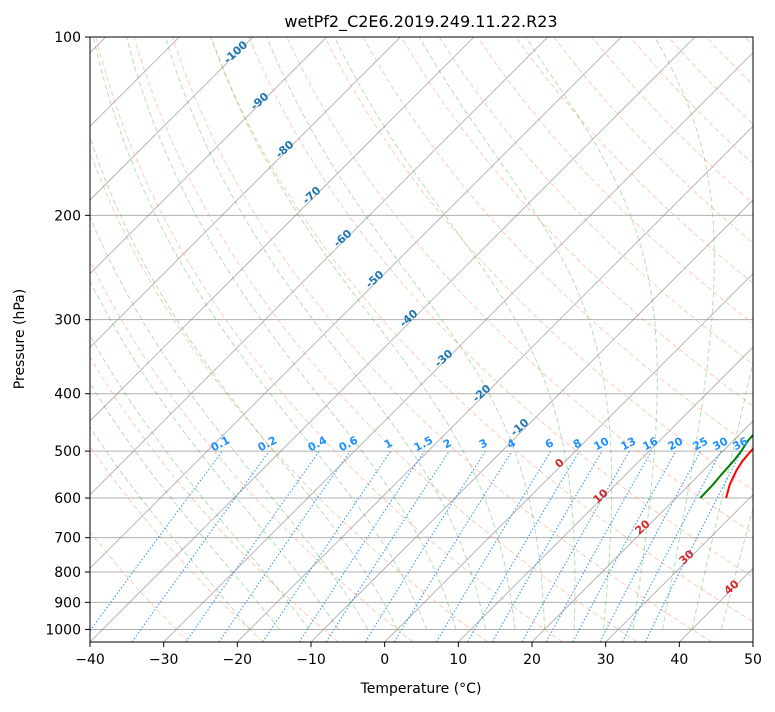  Describe the element at coordinates (20, 339) in the screenshot. I see `y-axis-title: Pressure (hPa)` at that location.